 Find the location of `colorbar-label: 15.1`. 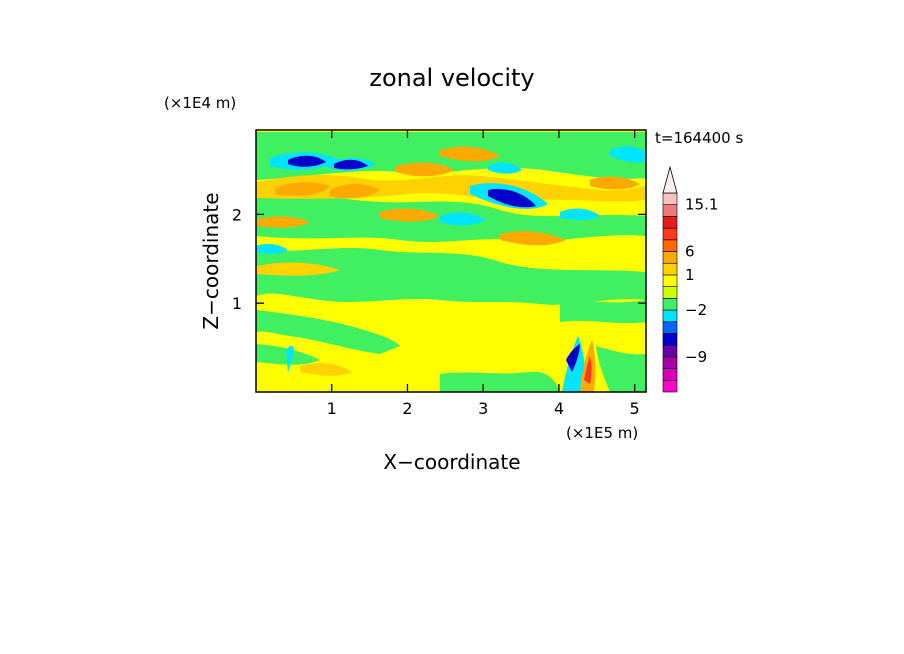

colorbar-label: 15.1 is located at coordinates (701, 205).